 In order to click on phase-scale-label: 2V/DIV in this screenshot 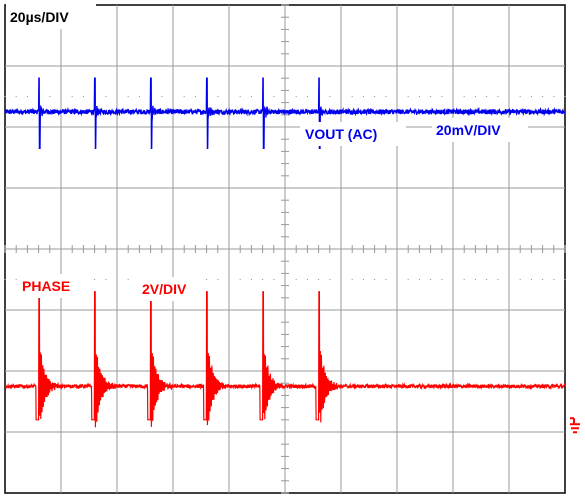, I will do `click(164, 289)`.